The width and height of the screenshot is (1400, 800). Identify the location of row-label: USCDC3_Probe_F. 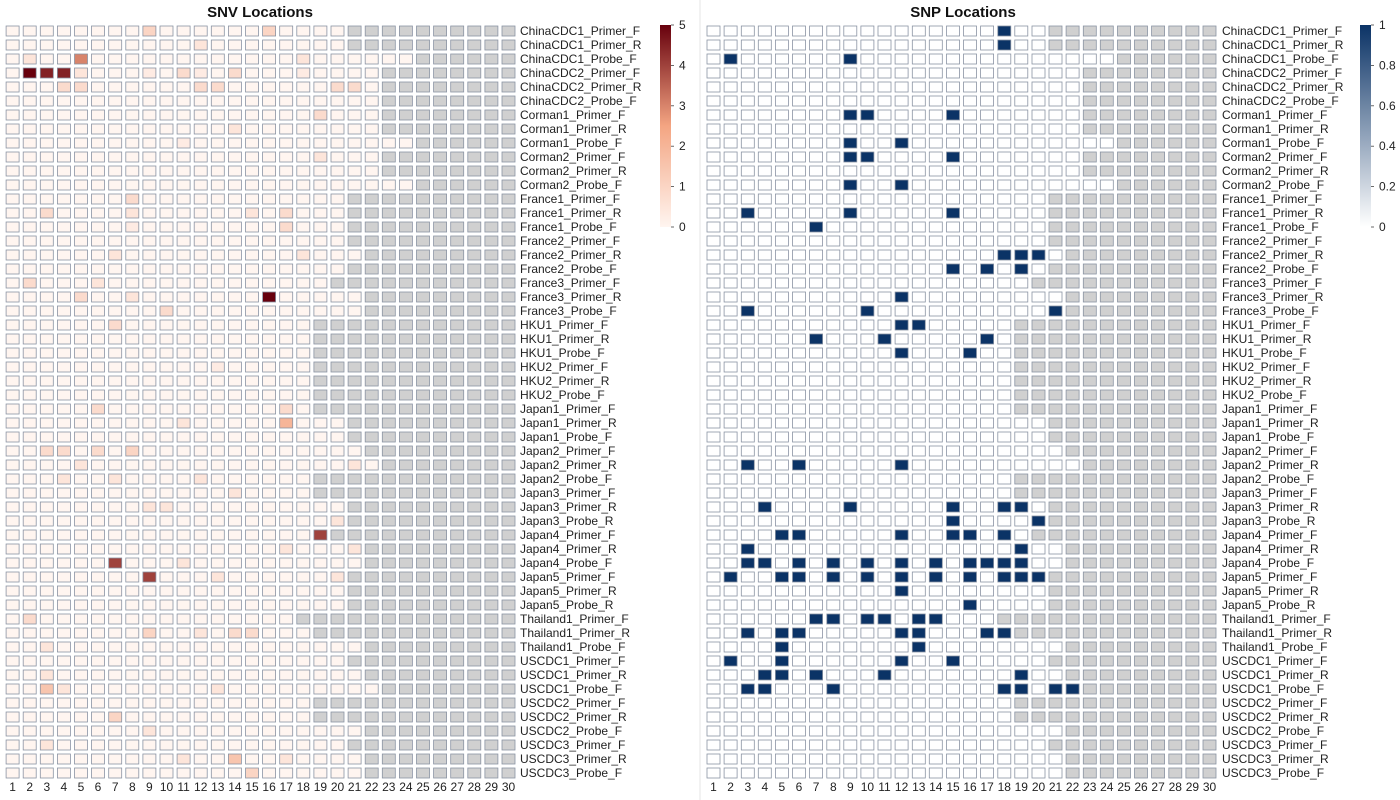
(1273, 773).